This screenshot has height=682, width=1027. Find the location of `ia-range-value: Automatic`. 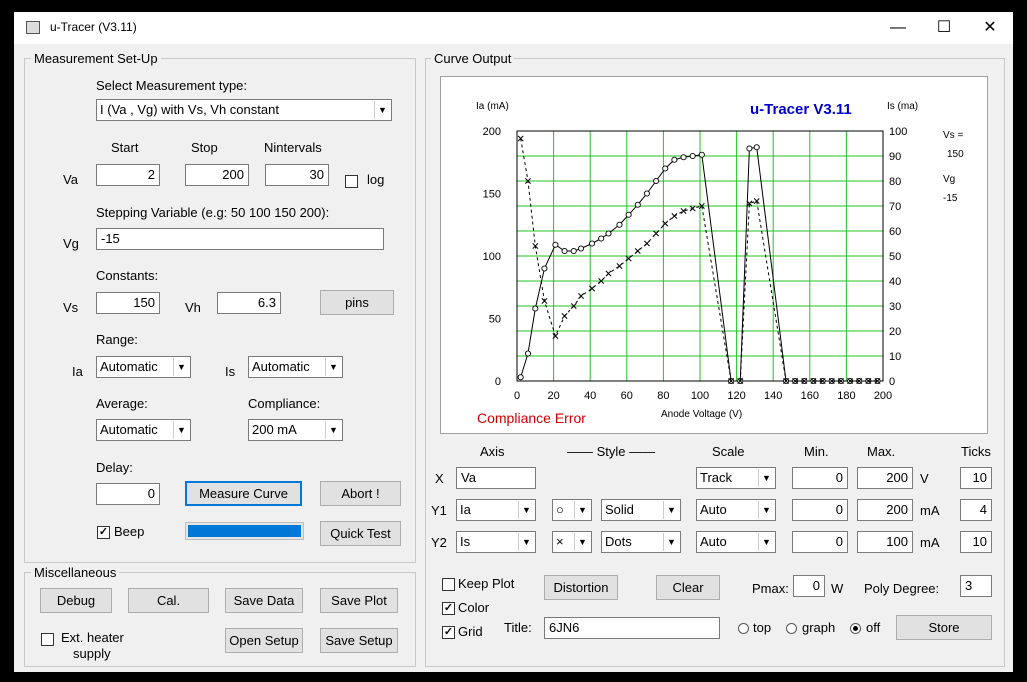

ia-range-value: Automatic is located at coordinates (129, 366).